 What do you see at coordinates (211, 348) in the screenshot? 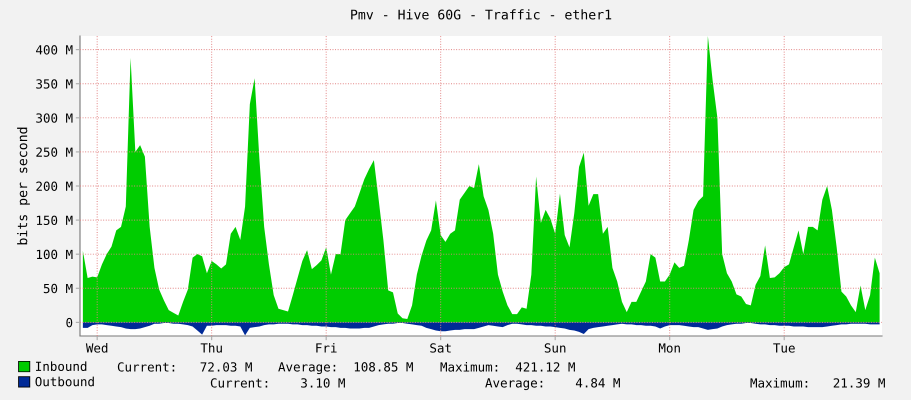
I see `x-tick-label: Thu` at bounding box center [211, 348].